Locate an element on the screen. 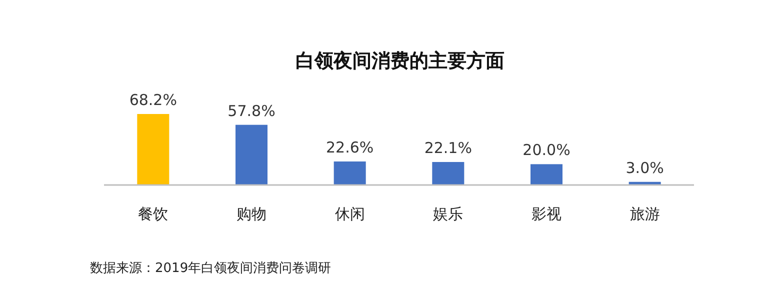  x-tick-label: 休闲 is located at coordinates (349, 214).